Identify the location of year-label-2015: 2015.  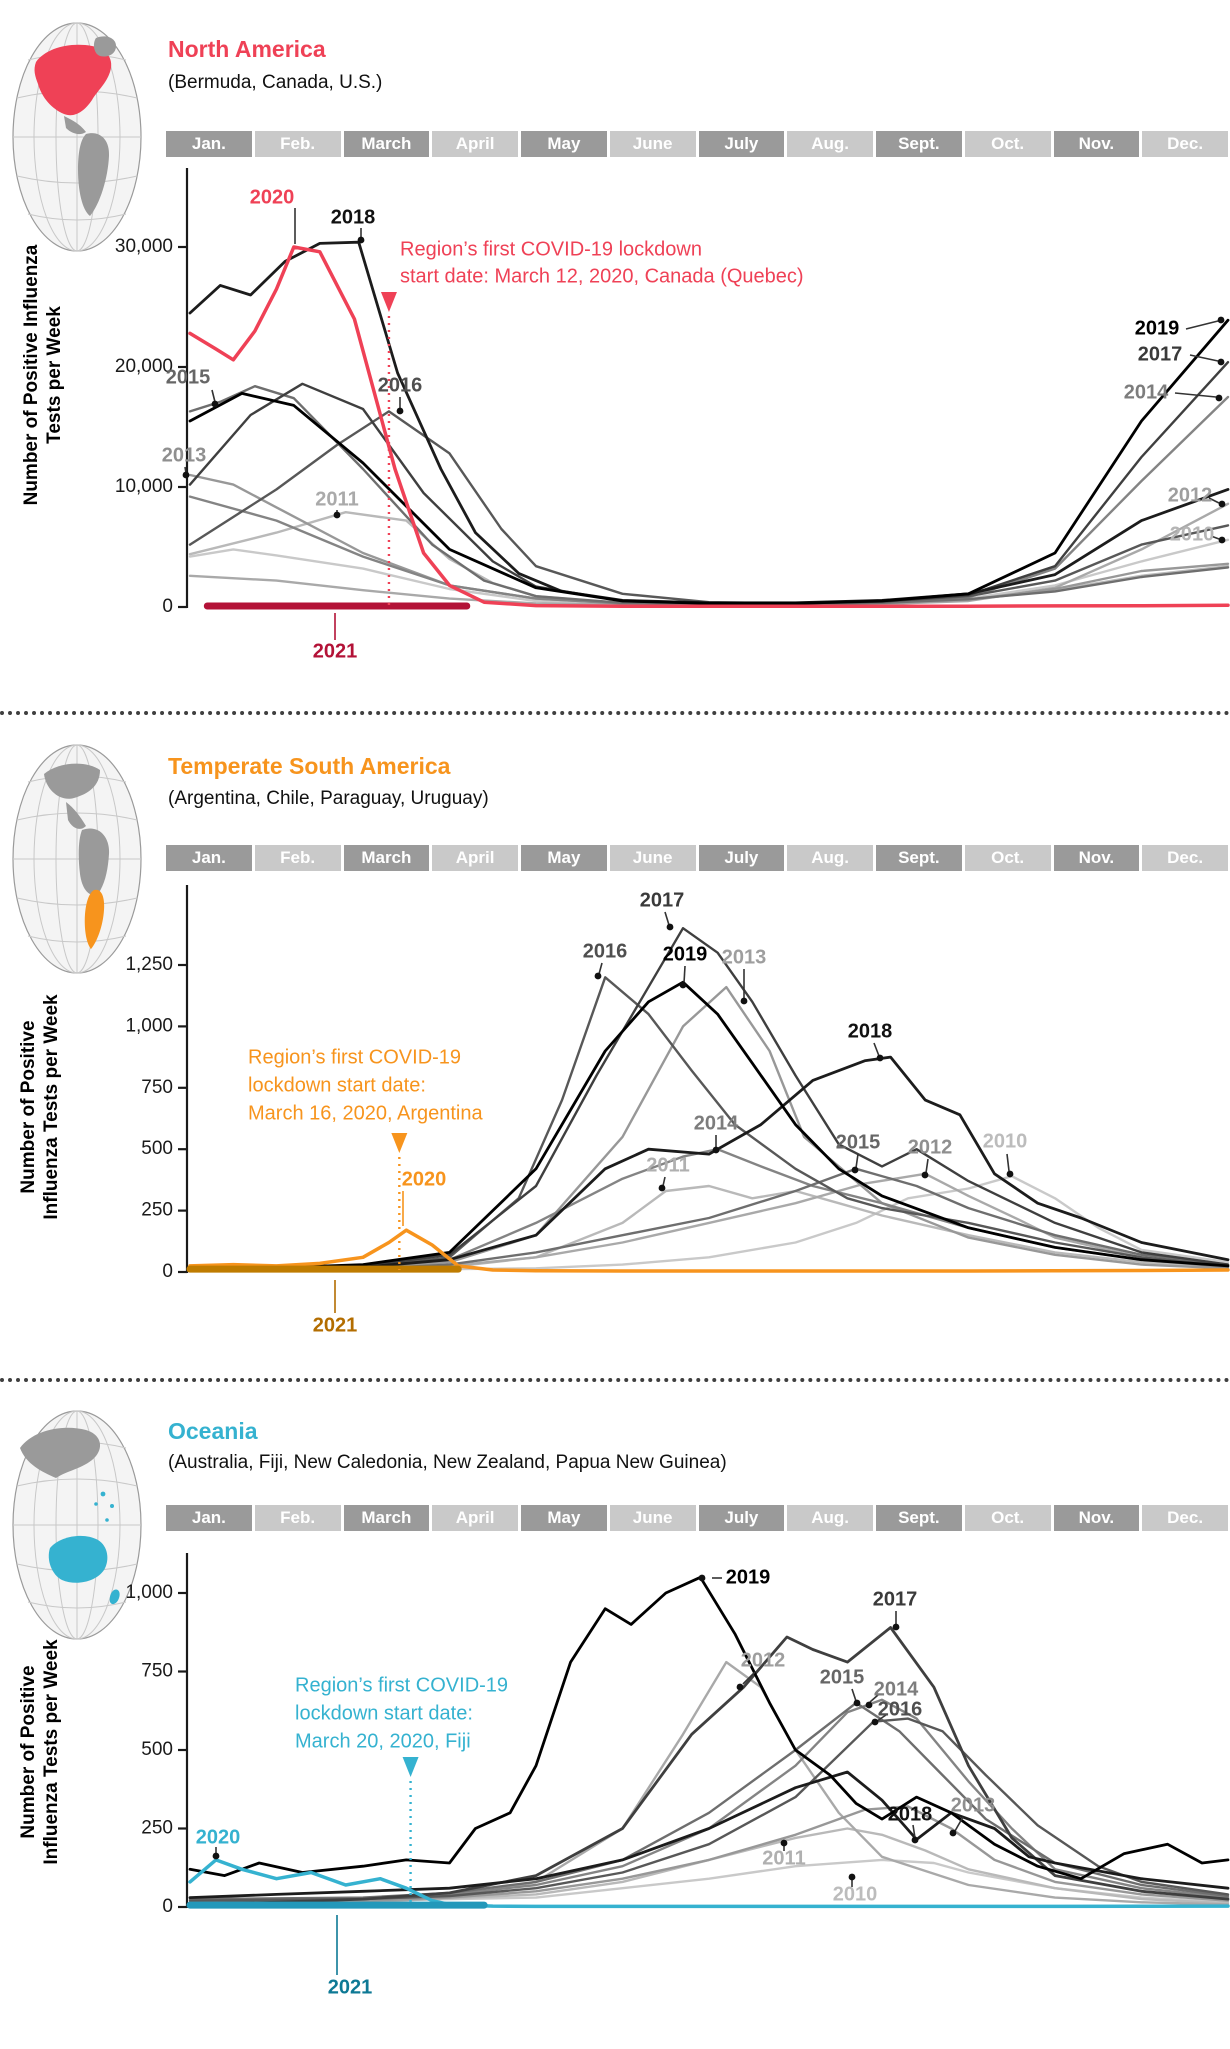
(842, 1677).